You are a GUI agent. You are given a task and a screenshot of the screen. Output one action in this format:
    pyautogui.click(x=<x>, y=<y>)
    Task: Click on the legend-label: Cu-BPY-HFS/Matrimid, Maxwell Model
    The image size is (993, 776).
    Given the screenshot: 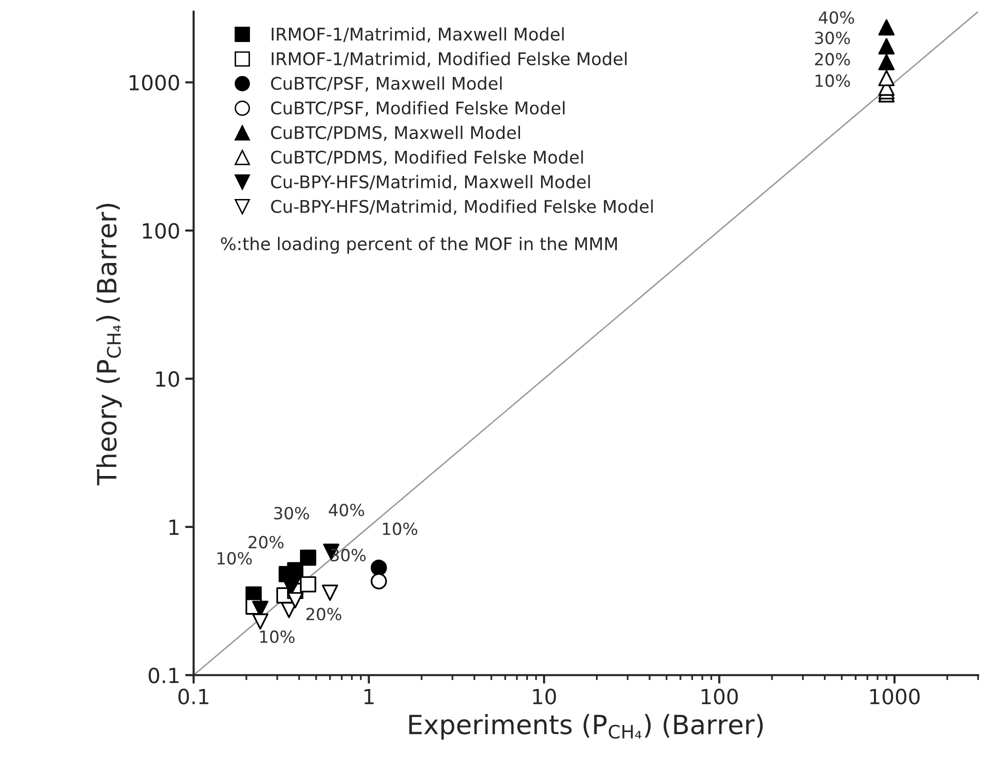 What is the action you would take?
    pyautogui.click(x=430, y=182)
    